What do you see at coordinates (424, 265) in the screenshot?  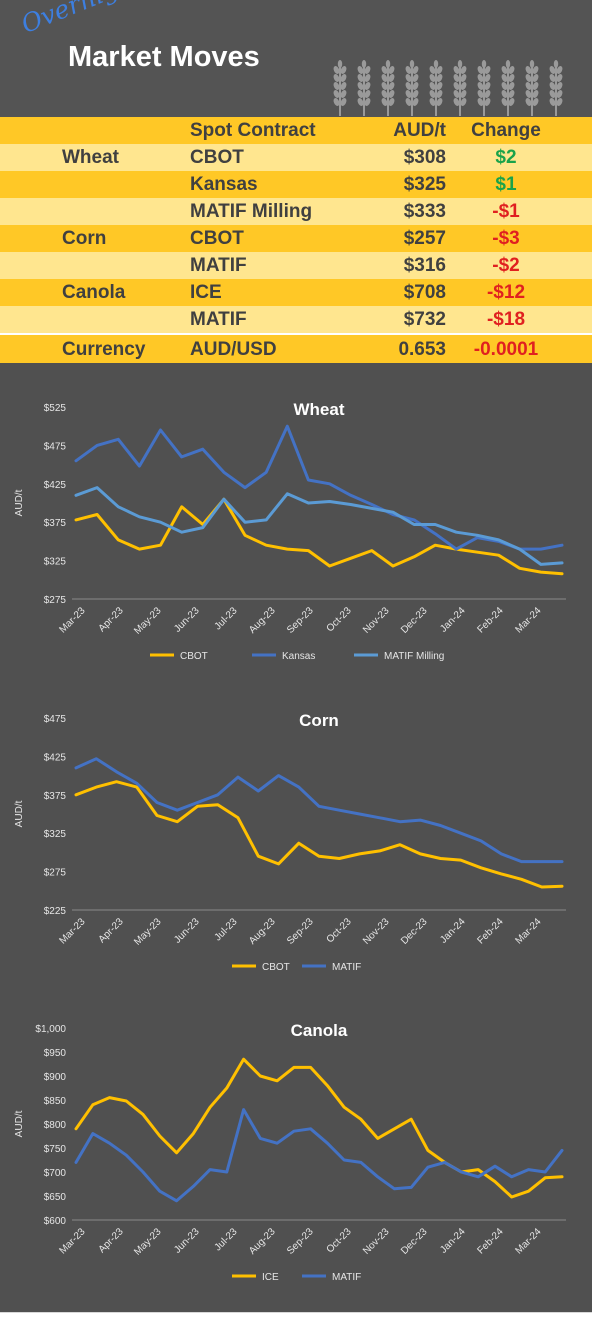 I see `tbl-price: $316` at bounding box center [424, 265].